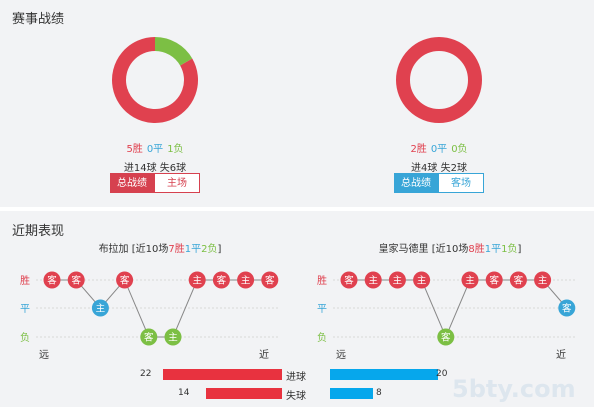 This screenshot has width=594, height=407. I want to click on goals-label: 进球, so click(296, 377).